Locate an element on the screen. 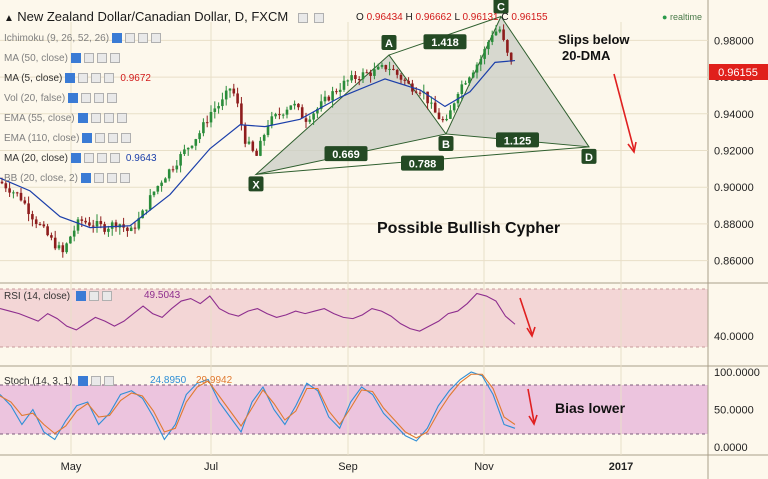 This screenshot has height=479, width=768. indicator-value: 0.9672 is located at coordinates (135, 78).